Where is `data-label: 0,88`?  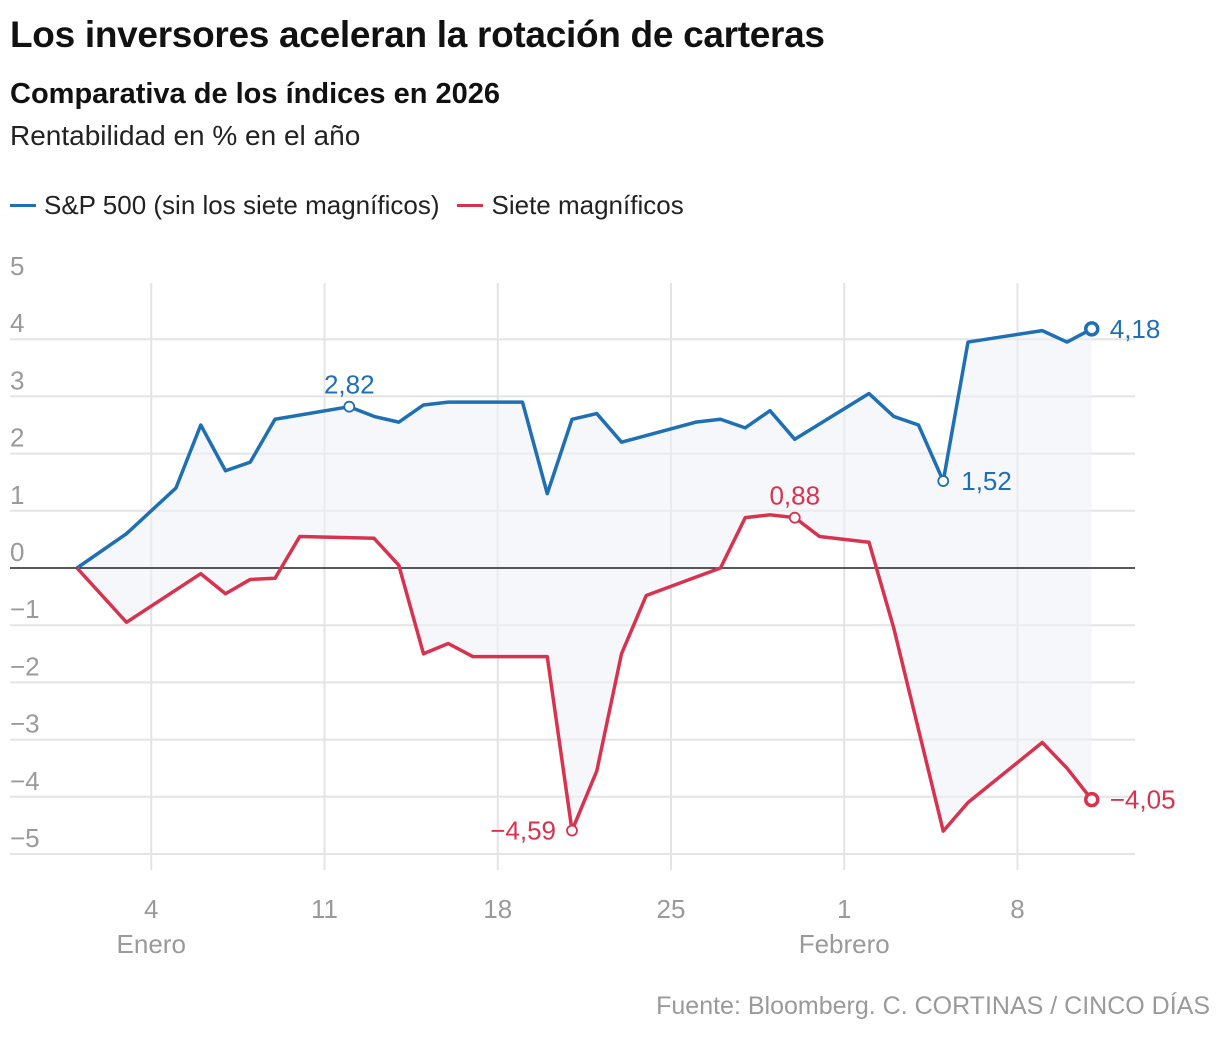 data-label: 0,88 is located at coordinates (794, 496).